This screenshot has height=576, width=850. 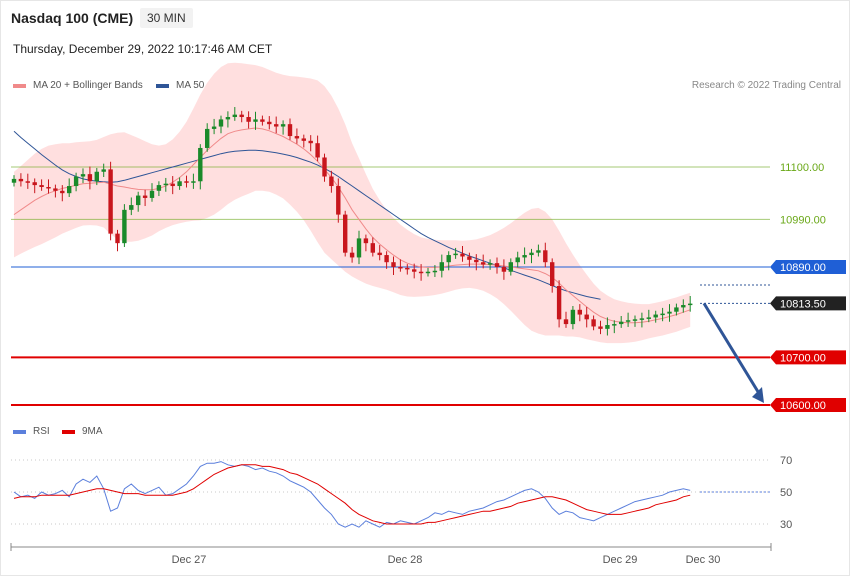 What do you see at coordinates (189, 560) in the screenshot?
I see `x-tick-label: Dec 27` at bounding box center [189, 560].